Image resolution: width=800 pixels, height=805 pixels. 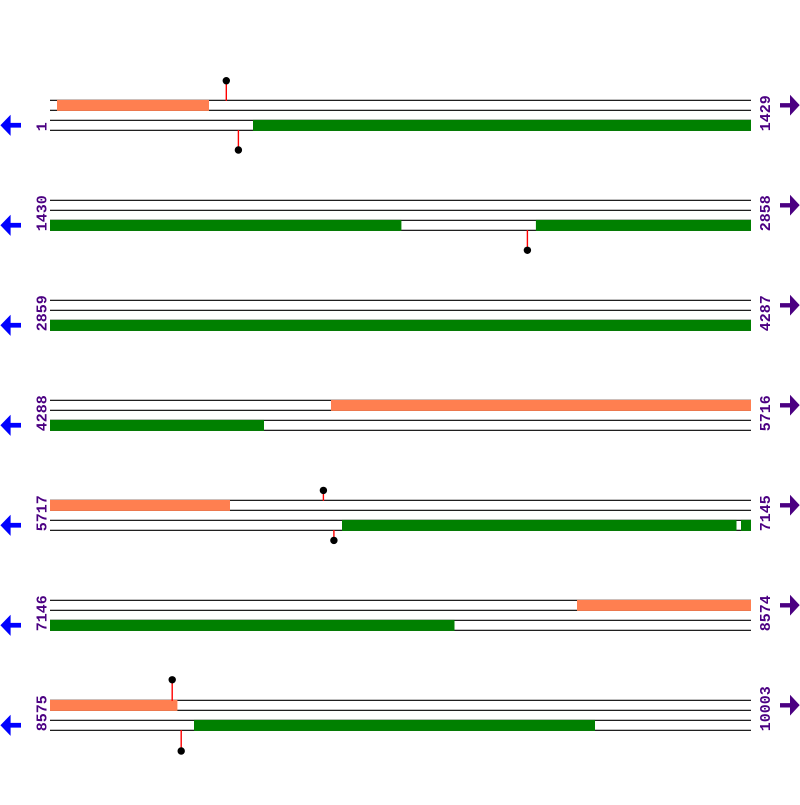 I want to click on svg-text: 4288, so click(x=42, y=413).